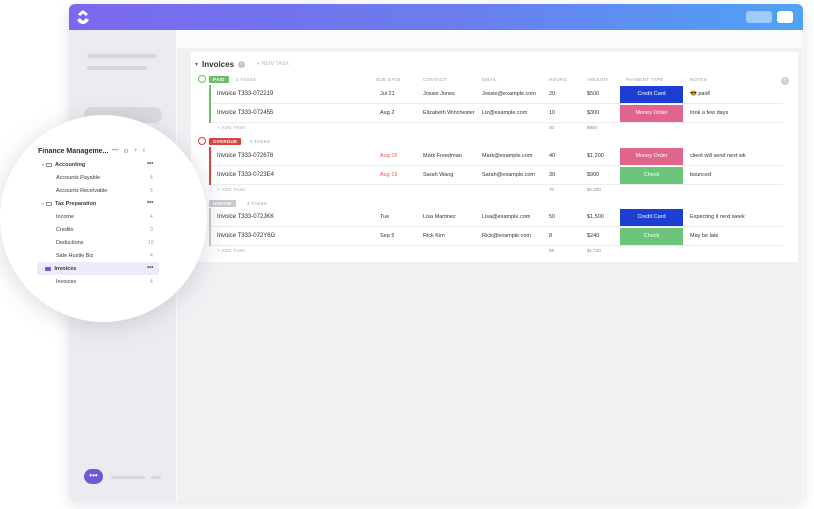 Image resolution: width=814 pixels, height=509 pixels. I want to click on sidebar-item-side-hustle-biz: Side Hustle Biz, so click(75, 256).